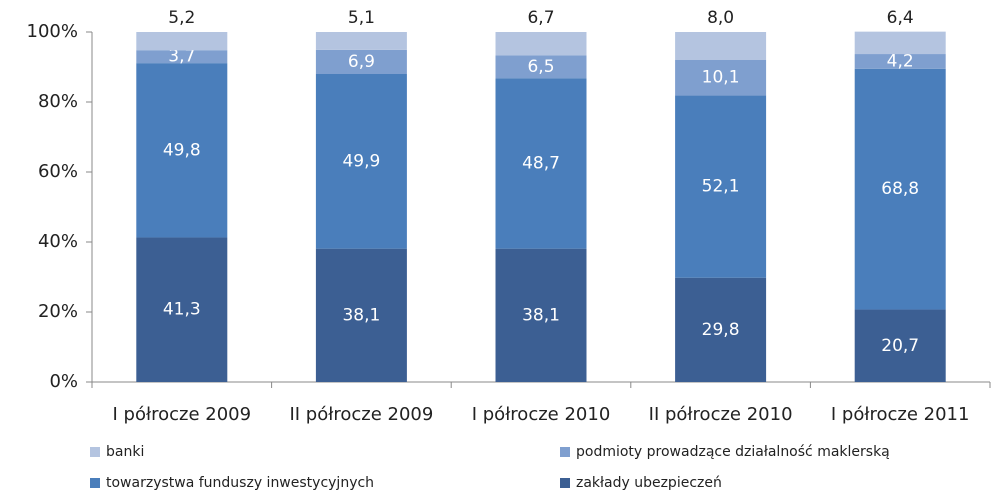 Image resolution: width=992 pixels, height=495 pixels. I want to click on value-label: 6,4, so click(900, 18).